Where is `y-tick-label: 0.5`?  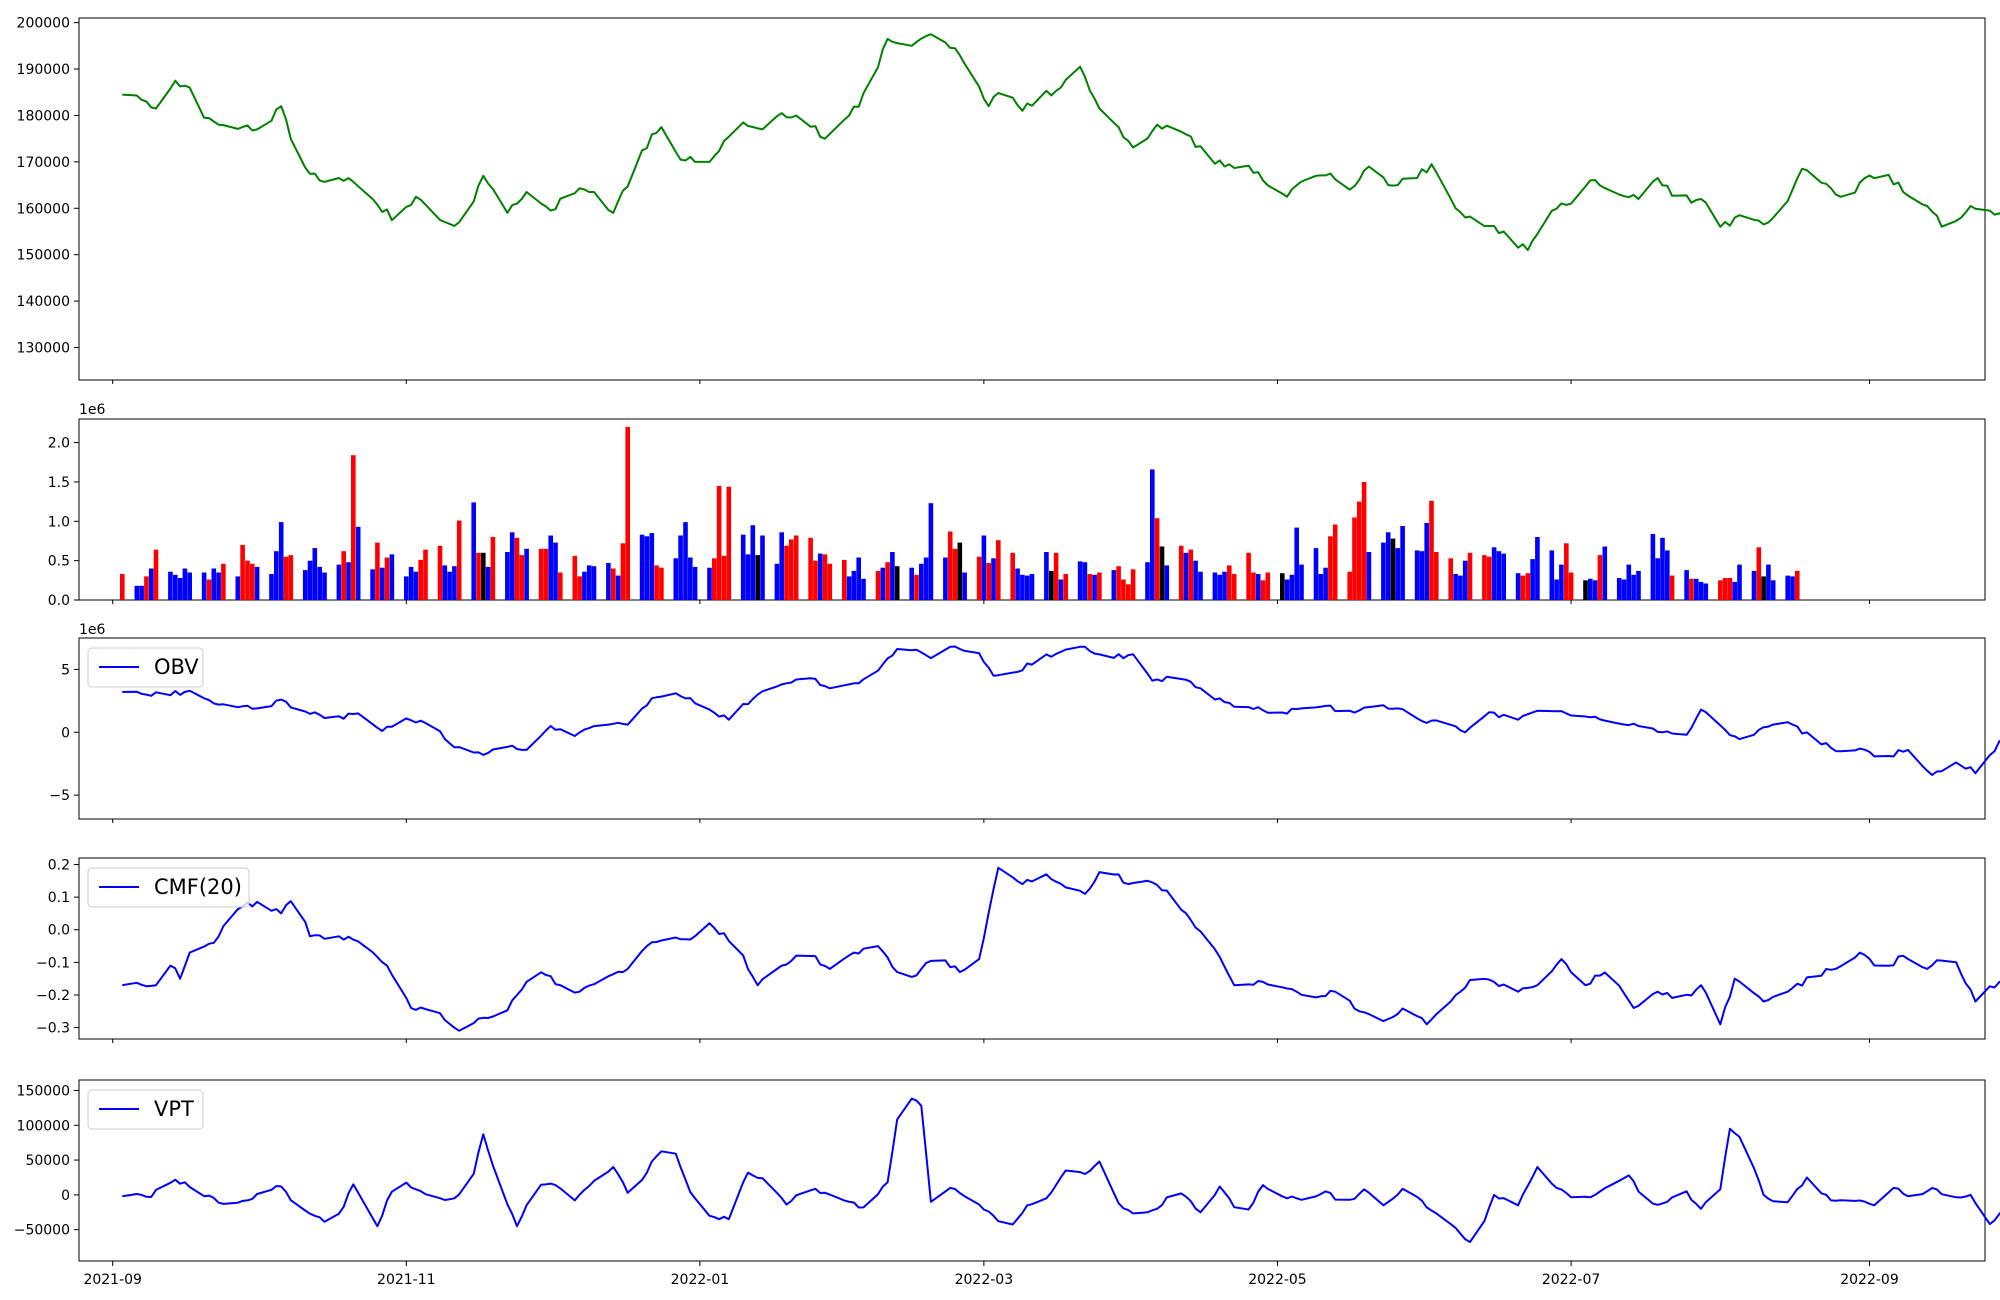
y-tick-label: 0.5 is located at coordinates (59, 562).